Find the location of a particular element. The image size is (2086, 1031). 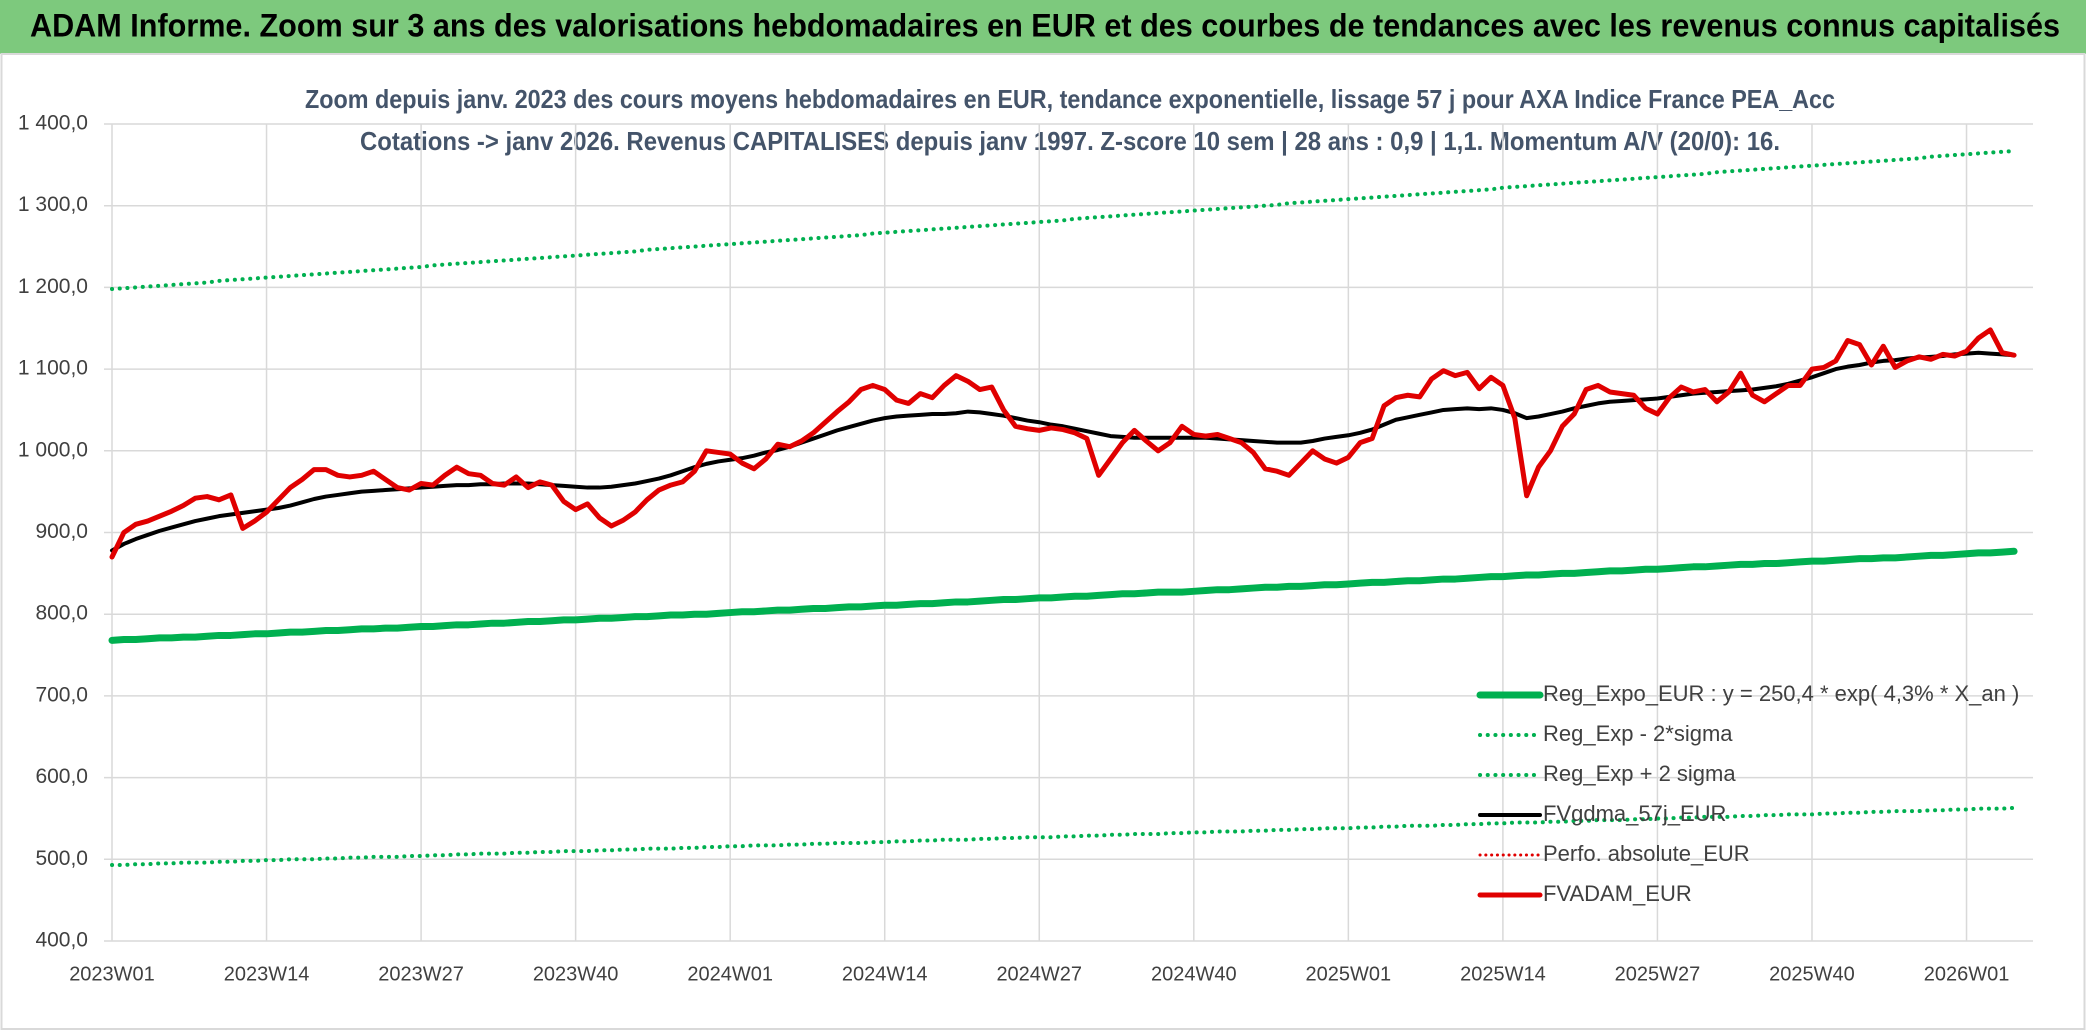

x-tick-label: 2024W40 is located at coordinates (1194, 974).